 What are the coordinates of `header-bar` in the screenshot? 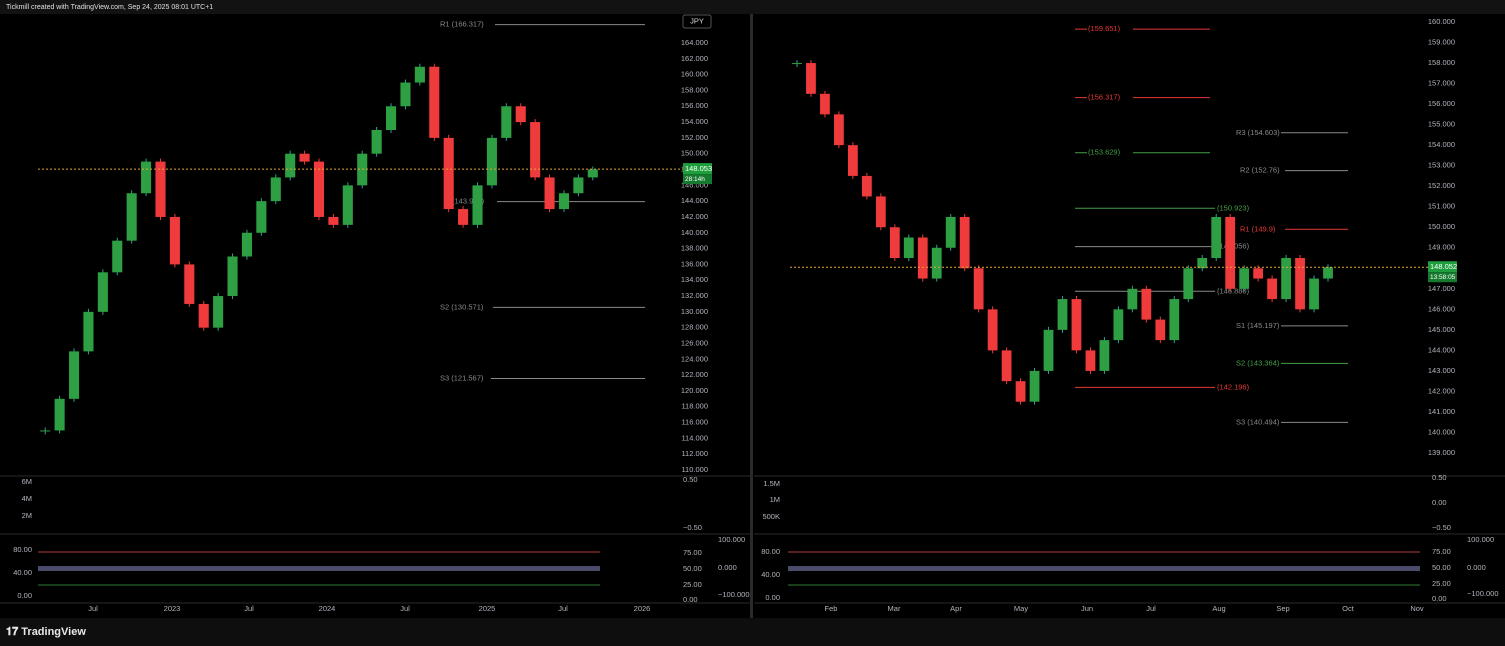 It's located at (752, 7).